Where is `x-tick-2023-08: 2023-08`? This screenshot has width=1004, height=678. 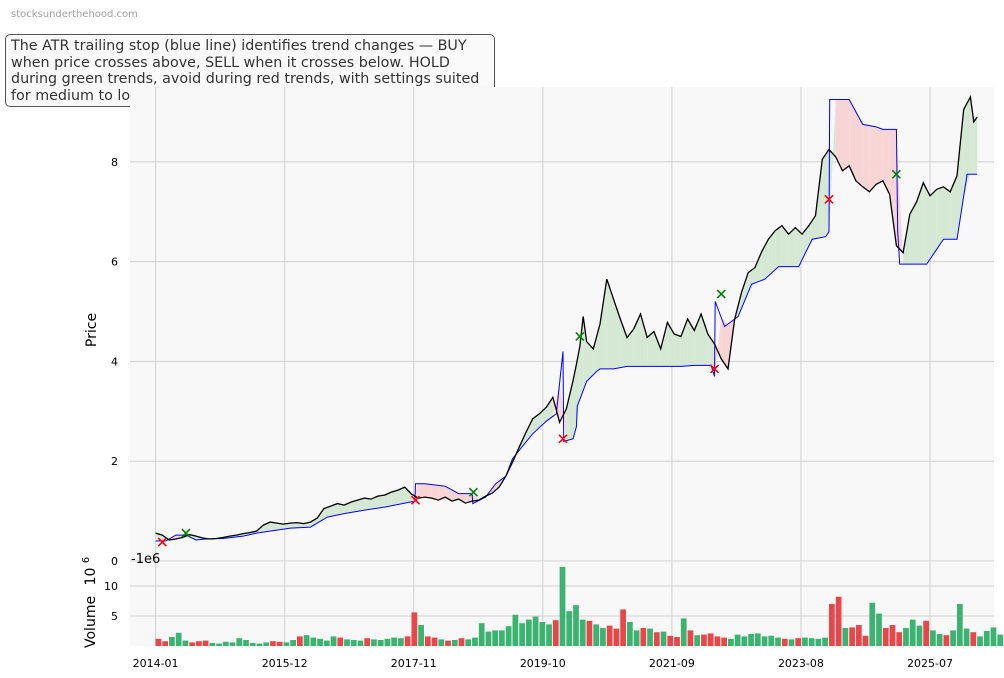 x-tick-2023-08: 2023-08 is located at coordinates (801, 663).